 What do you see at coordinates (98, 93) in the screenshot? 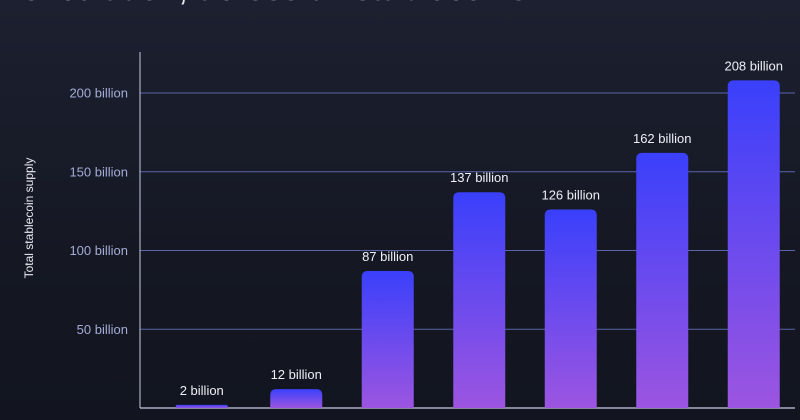
I see `y-tick-label: 200 billion` at bounding box center [98, 93].